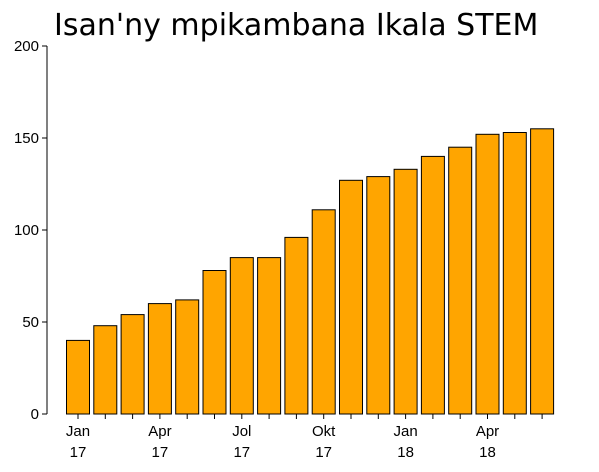  What do you see at coordinates (241, 431) in the screenshot?
I see `x-tick-label-month: Jol` at bounding box center [241, 431].